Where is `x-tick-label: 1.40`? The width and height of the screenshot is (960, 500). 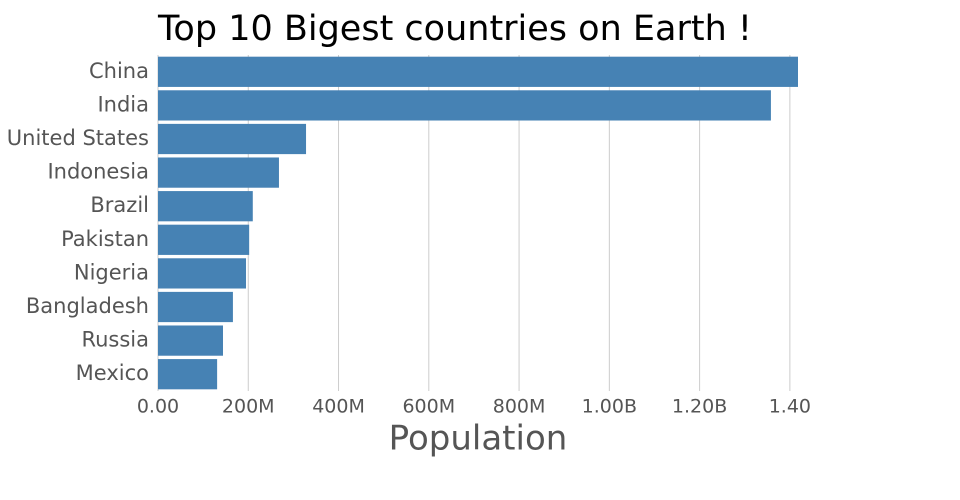
x-tick-label: 1.40 is located at coordinates (790, 407).